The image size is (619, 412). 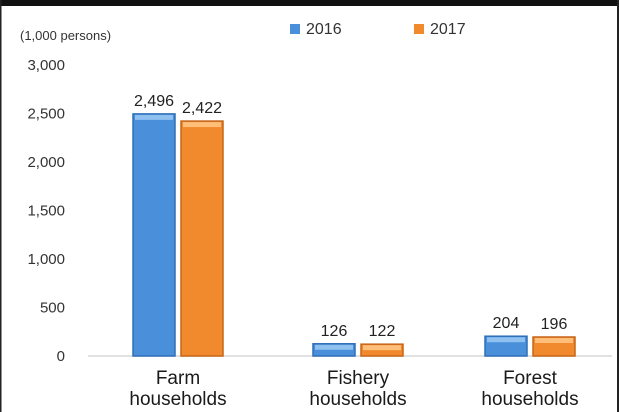 I want to click on legend-swatch-2016, so click(x=295, y=29).